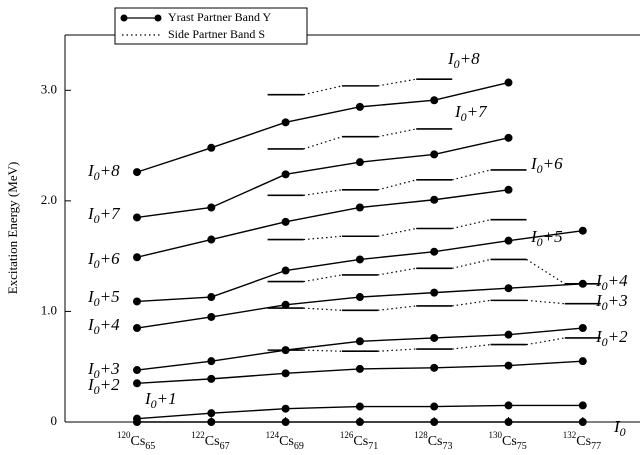 The height and width of the screenshot is (455, 642). What do you see at coordinates (433, 441) in the screenshot?
I see `x-tick-label: 128Cs73` at bounding box center [433, 441].